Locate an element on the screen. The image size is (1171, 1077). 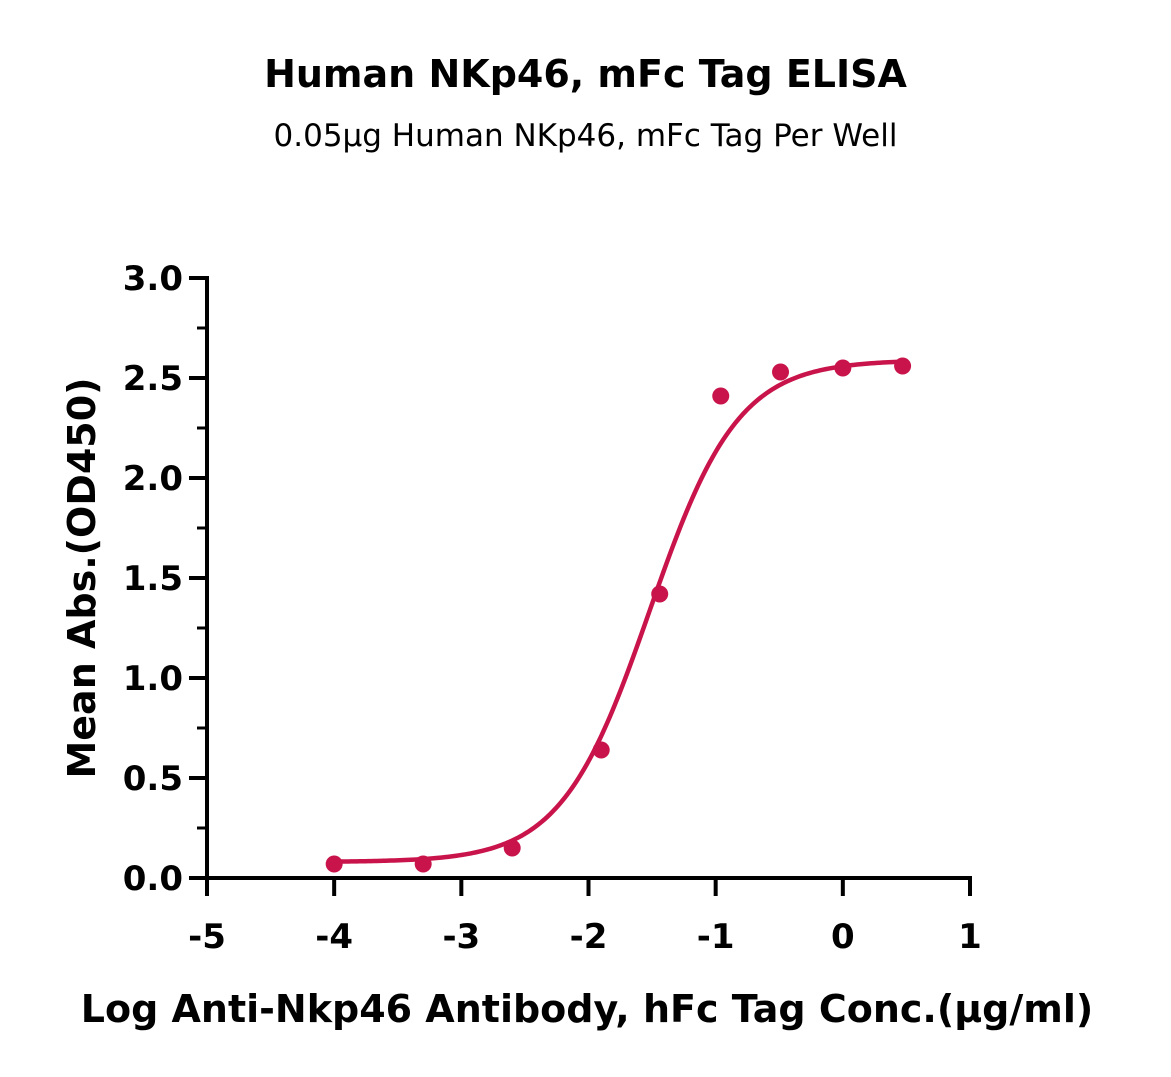
x-tick-label: -1 is located at coordinates (716, 937).